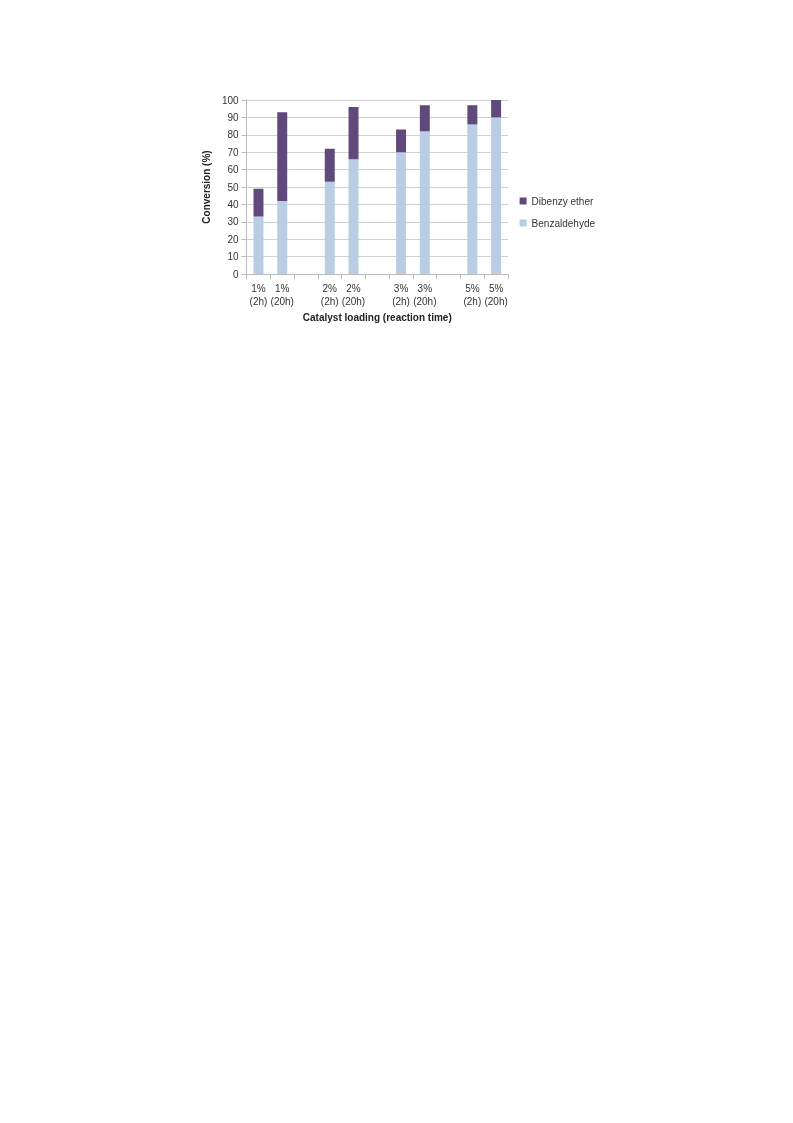 The height and width of the screenshot is (1123, 793). Describe the element at coordinates (329, 295) in the screenshot. I see `x-tick-label: 2% (2h)` at that location.